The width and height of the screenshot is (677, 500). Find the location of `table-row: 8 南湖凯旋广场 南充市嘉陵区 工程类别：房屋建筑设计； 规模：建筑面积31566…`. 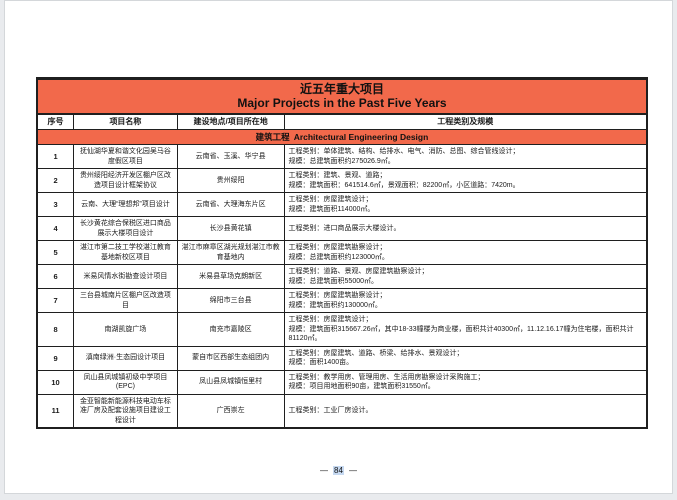

table-row: 8 南湖凯旋广场 南充市嘉陵区 工程类别：房屋建筑设计； 规模：建筑面积31566… is located at coordinates (342, 329).